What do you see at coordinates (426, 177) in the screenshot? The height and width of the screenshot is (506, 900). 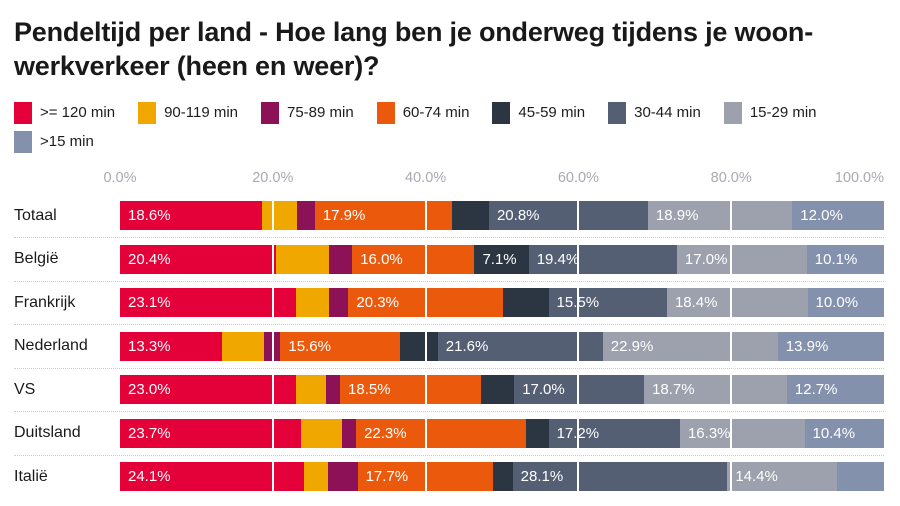 I see `axis-tick-label: 40.0%` at bounding box center [426, 177].